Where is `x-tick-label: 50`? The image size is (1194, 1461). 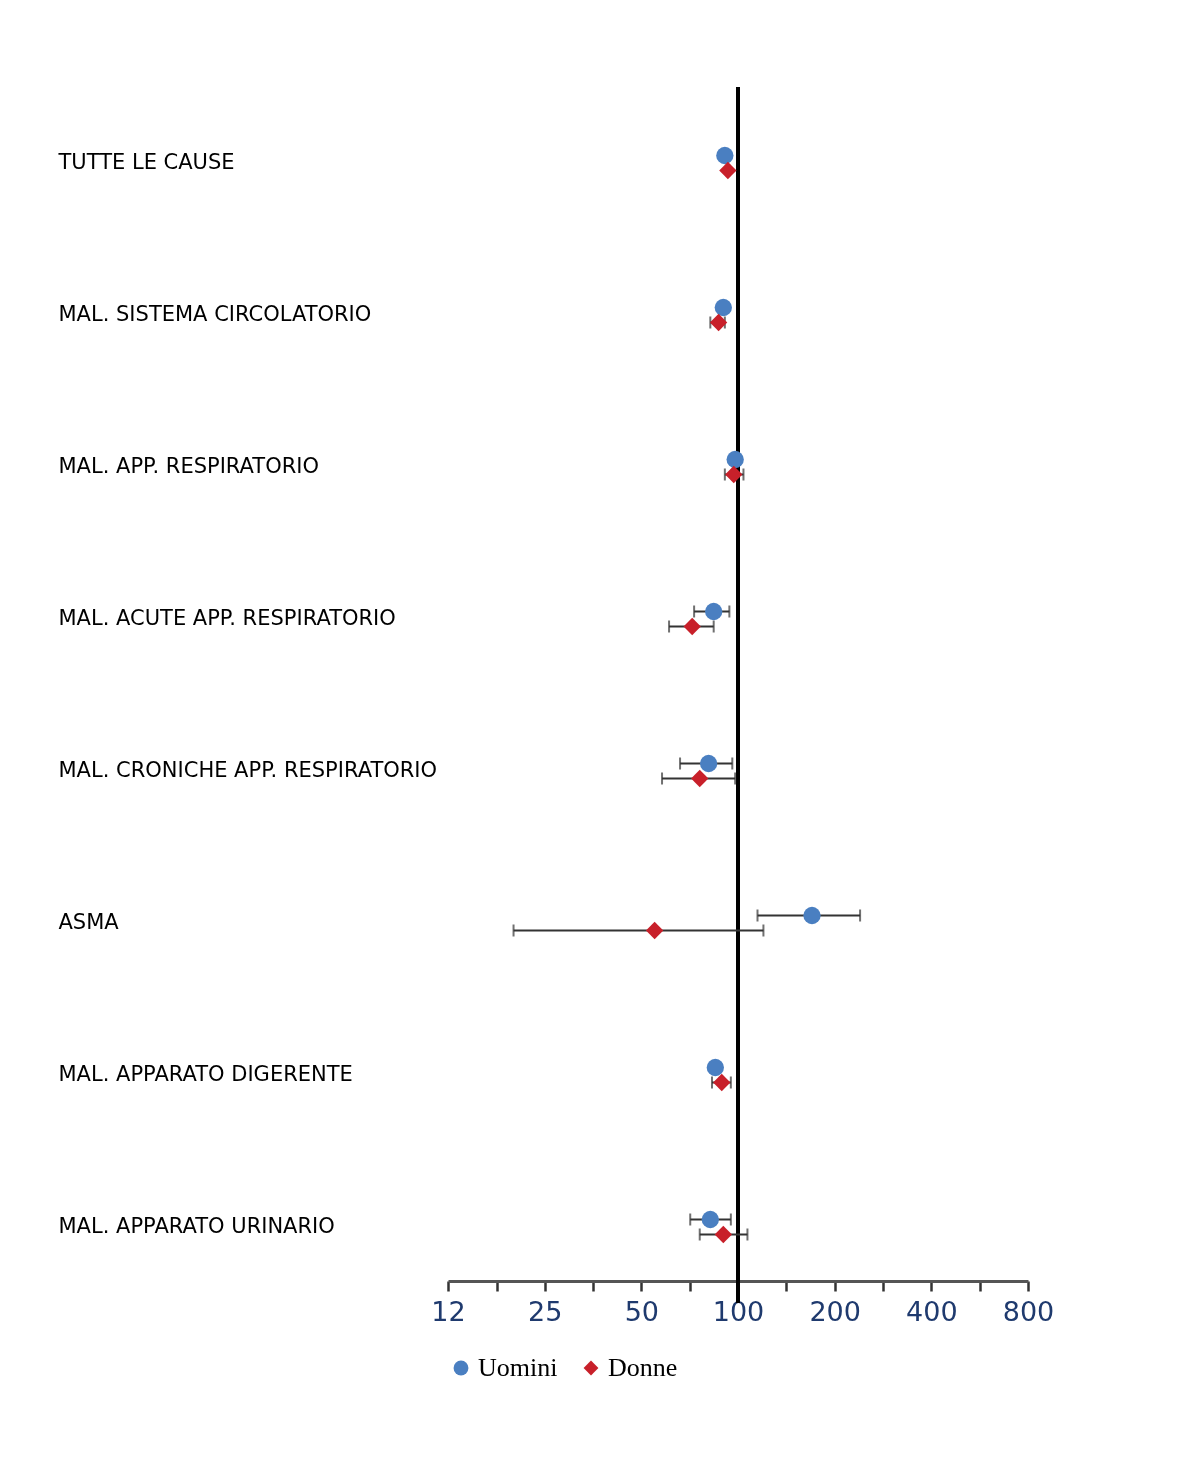
x-tick-label: 50 is located at coordinates (642, 1311).